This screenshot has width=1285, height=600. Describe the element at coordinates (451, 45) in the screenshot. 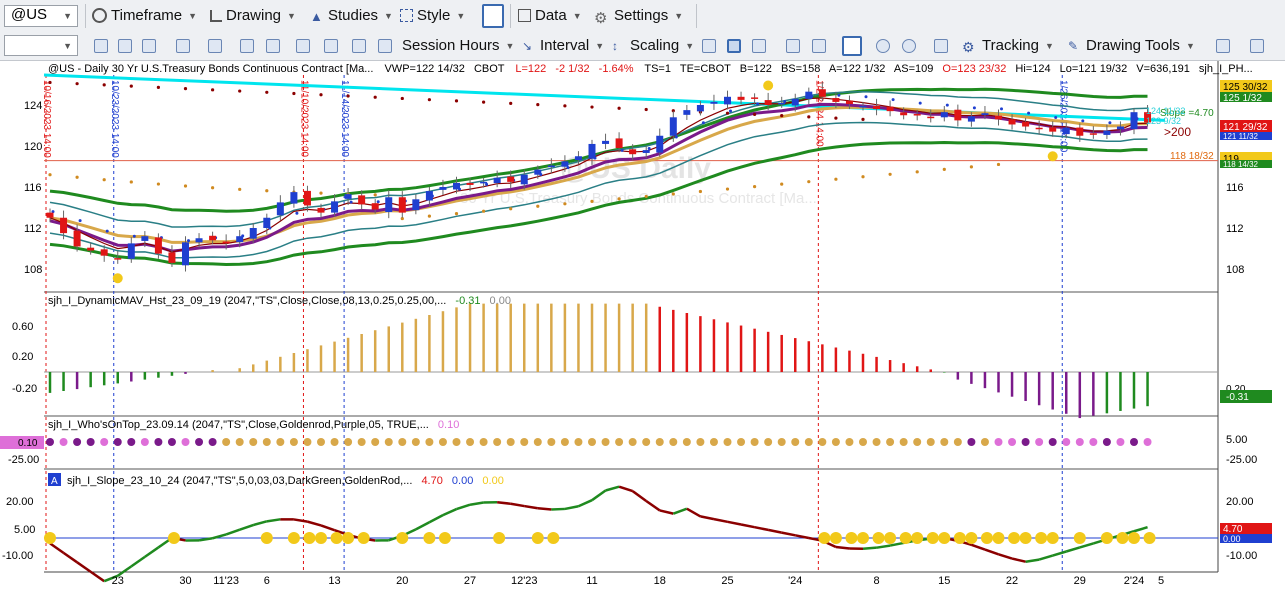

I see `session-hours-label: Session Hours` at that location.